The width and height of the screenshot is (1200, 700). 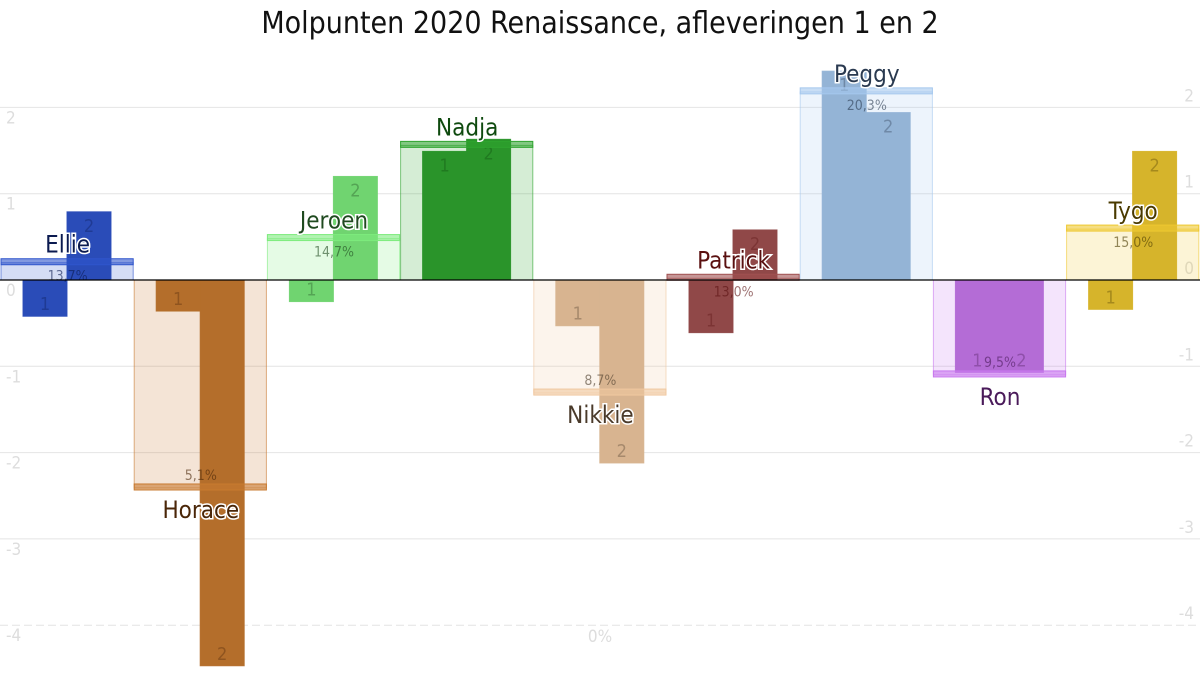 What do you see at coordinates (11, 291) in the screenshot?
I see `y-tick-label-left: 0` at bounding box center [11, 291].